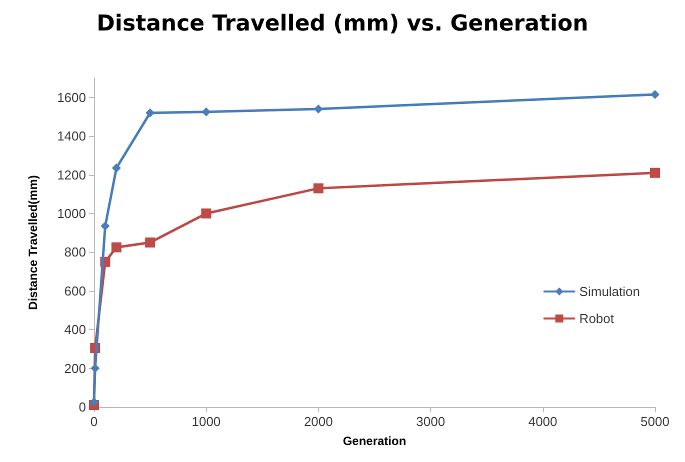  I want to click on y-tick-label: 400, so click(75, 330).